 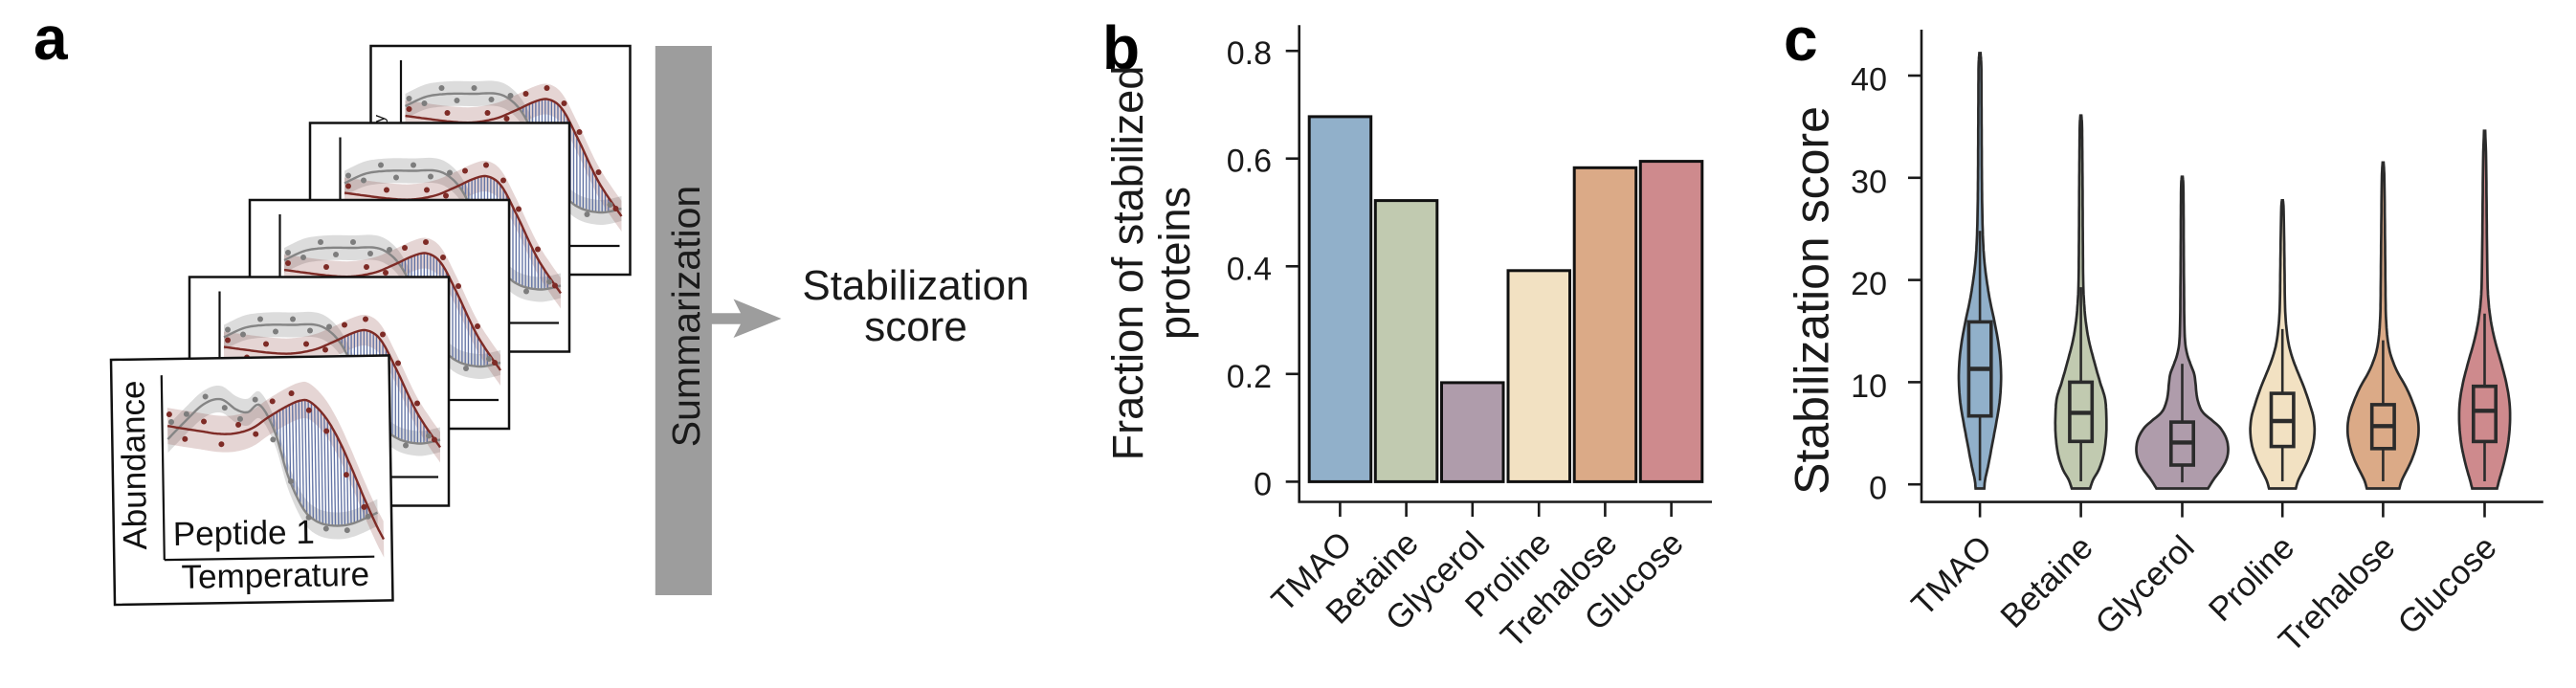 What do you see at coordinates (915, 326) in the screenshot?
I see `svg-text: score` at bounding box center [915, 326].